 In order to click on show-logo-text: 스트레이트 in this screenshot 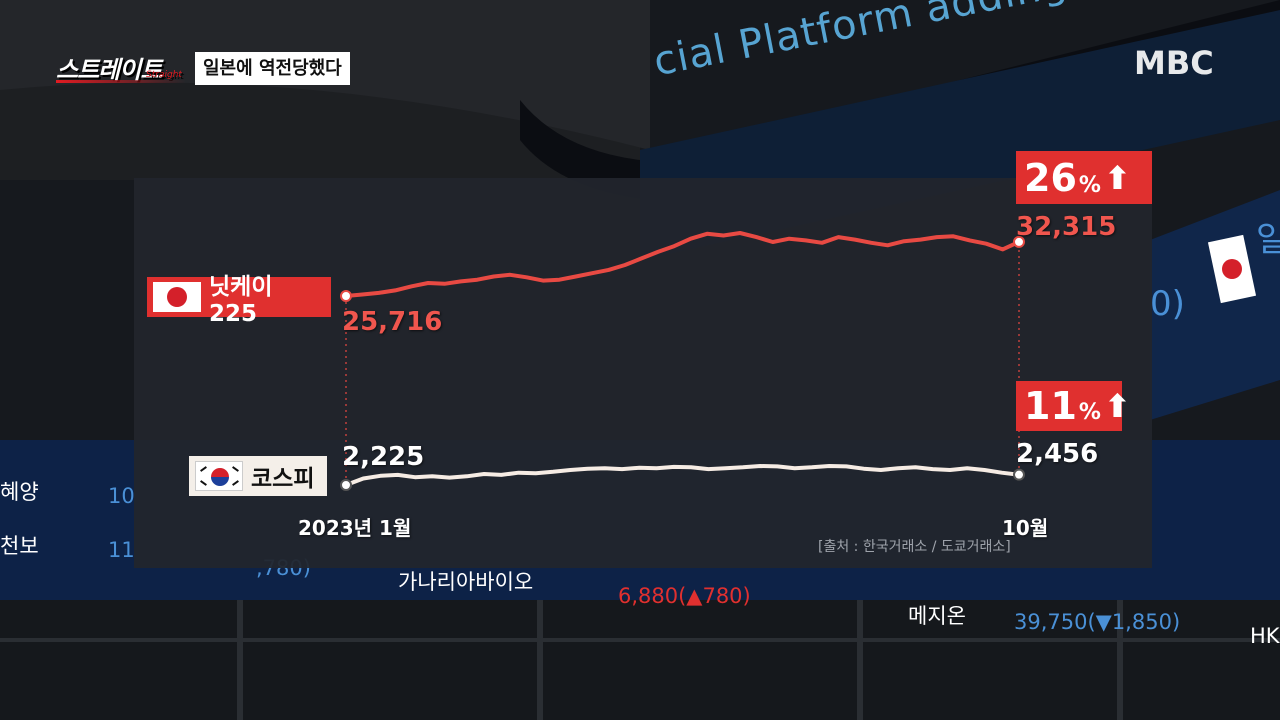, I will do `click(109, 70)`.